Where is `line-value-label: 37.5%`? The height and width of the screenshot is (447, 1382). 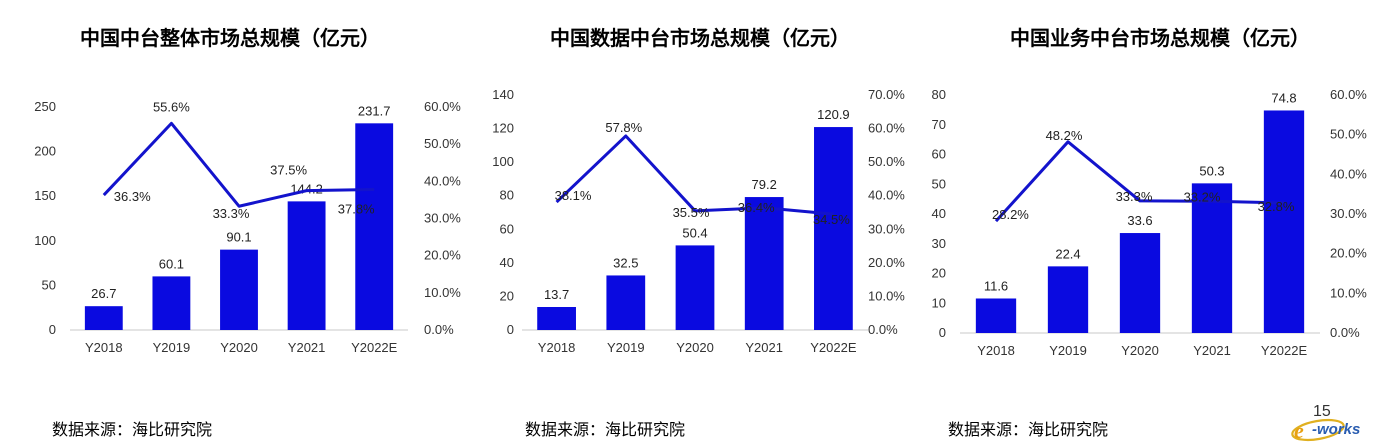
line-value-label: 37.5% is located at coordinates (288, 170).